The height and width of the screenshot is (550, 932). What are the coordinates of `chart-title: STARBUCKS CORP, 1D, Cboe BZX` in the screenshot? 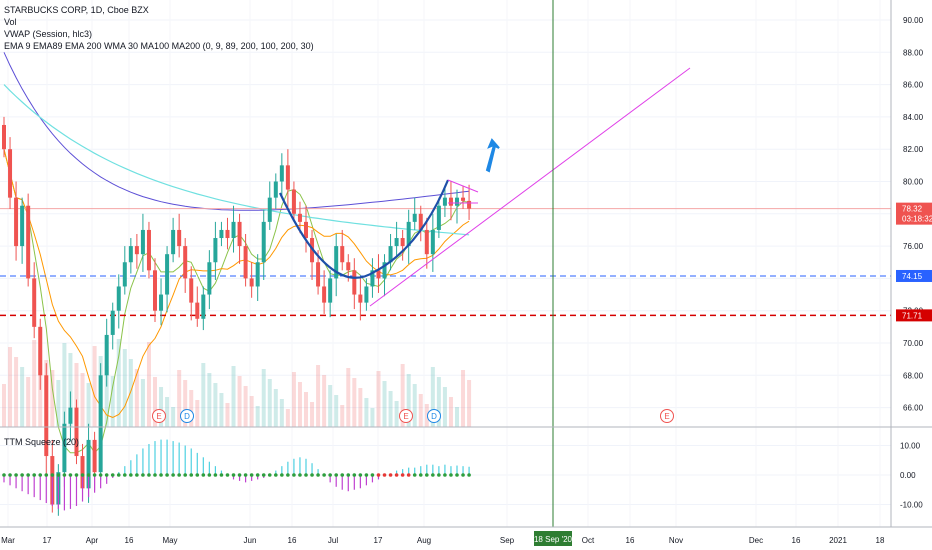 It's located at (76, 10).